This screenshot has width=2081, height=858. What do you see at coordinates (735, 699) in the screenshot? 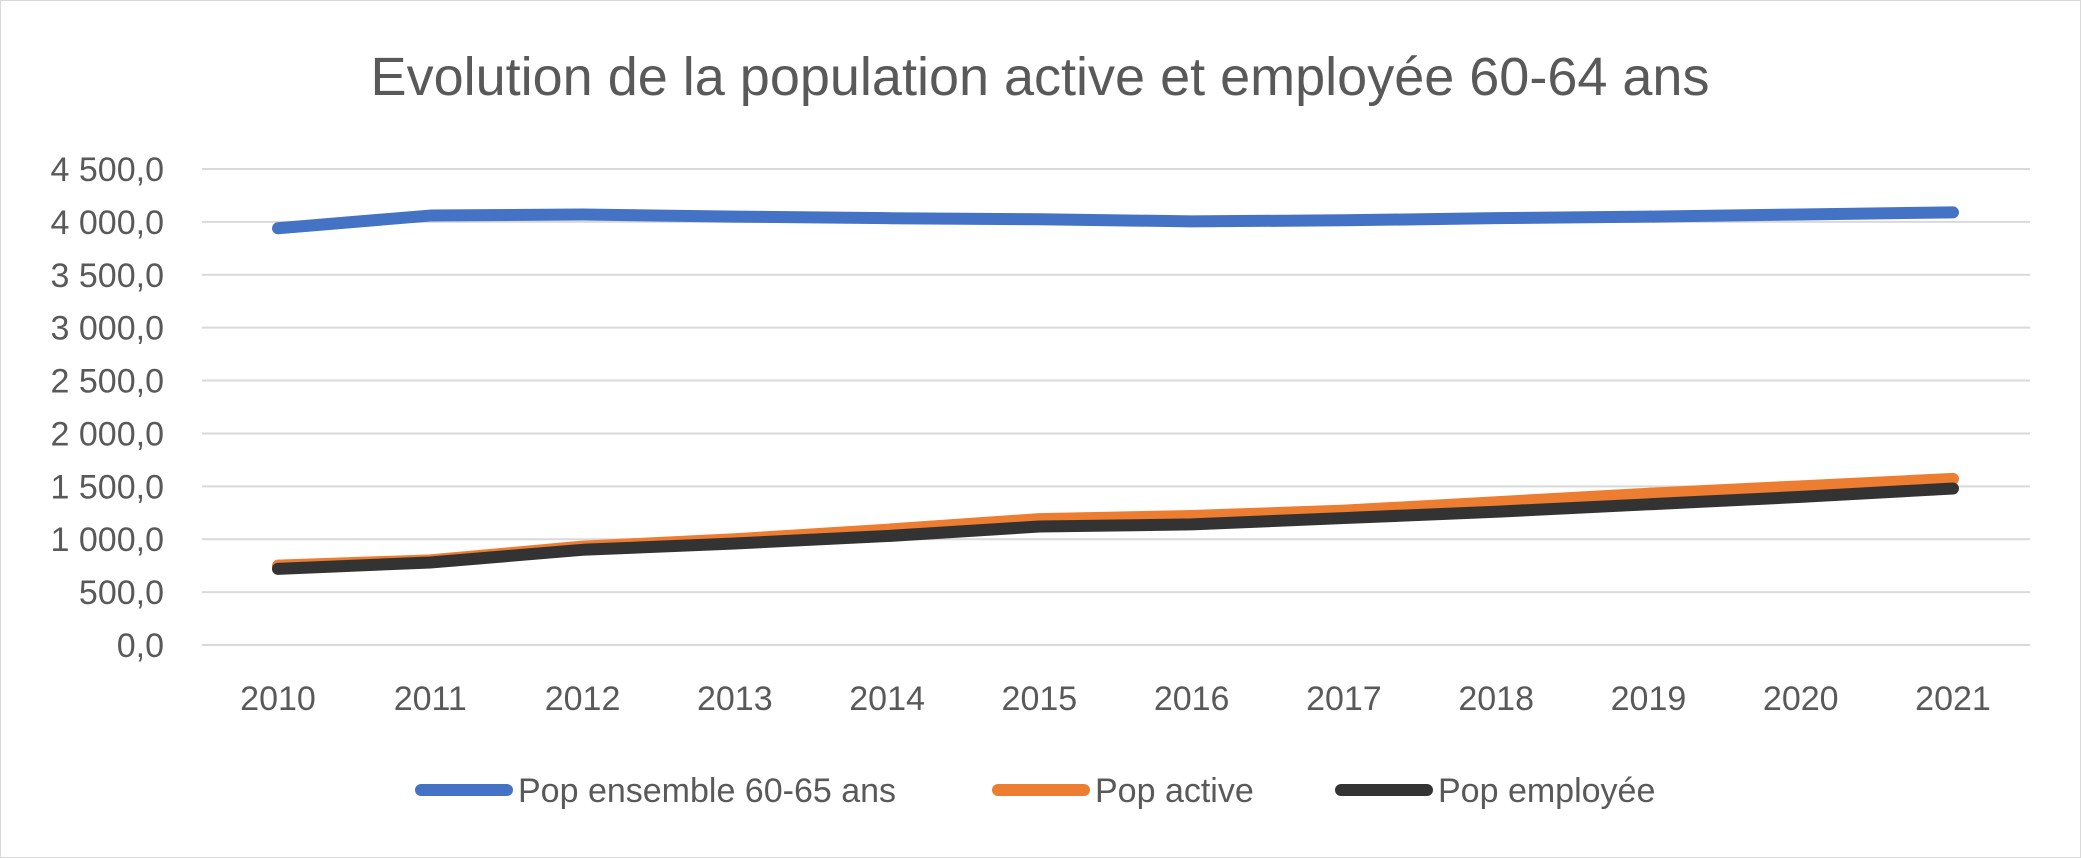
I see `x-tick-label: 2013` at bounding box center [735, 699].